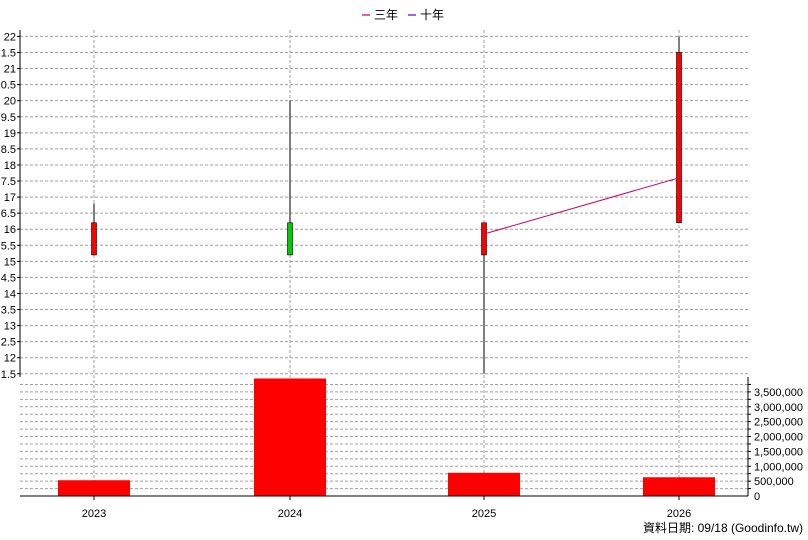 This screenshot has width=808, height=540. What do you see at coordinates (778, 438) in the screenshot?
I see `volume-tick-label: 2,000,000` at bounding box center [778, 438].